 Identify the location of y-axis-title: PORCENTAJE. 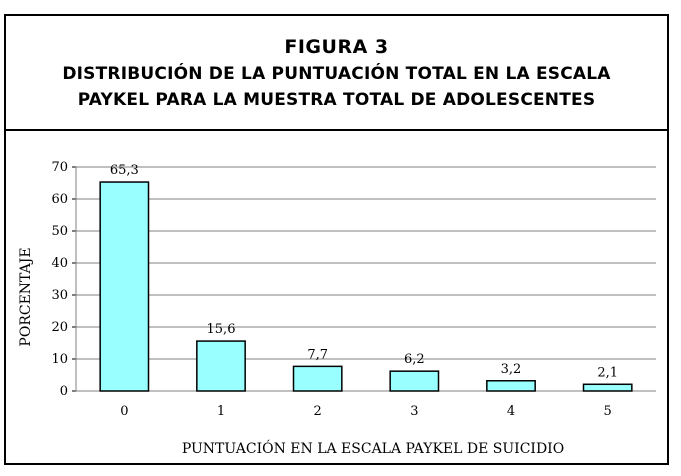
(26, 296).